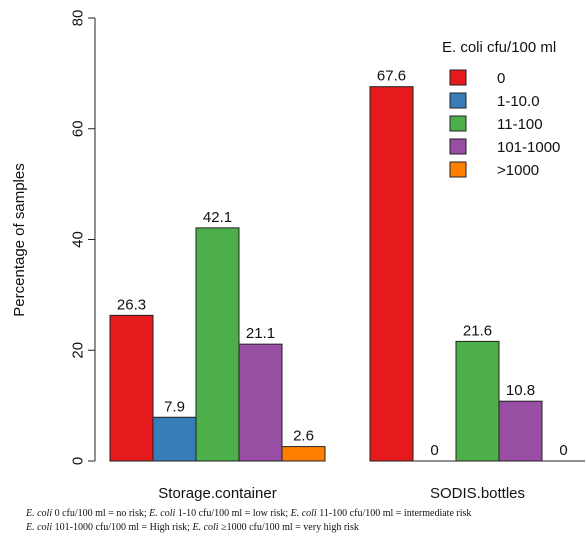  What do you see at coordinates (77, 18) in the screenshot?
I see `y-tick-label: 80` at bounding box center [77, 18].